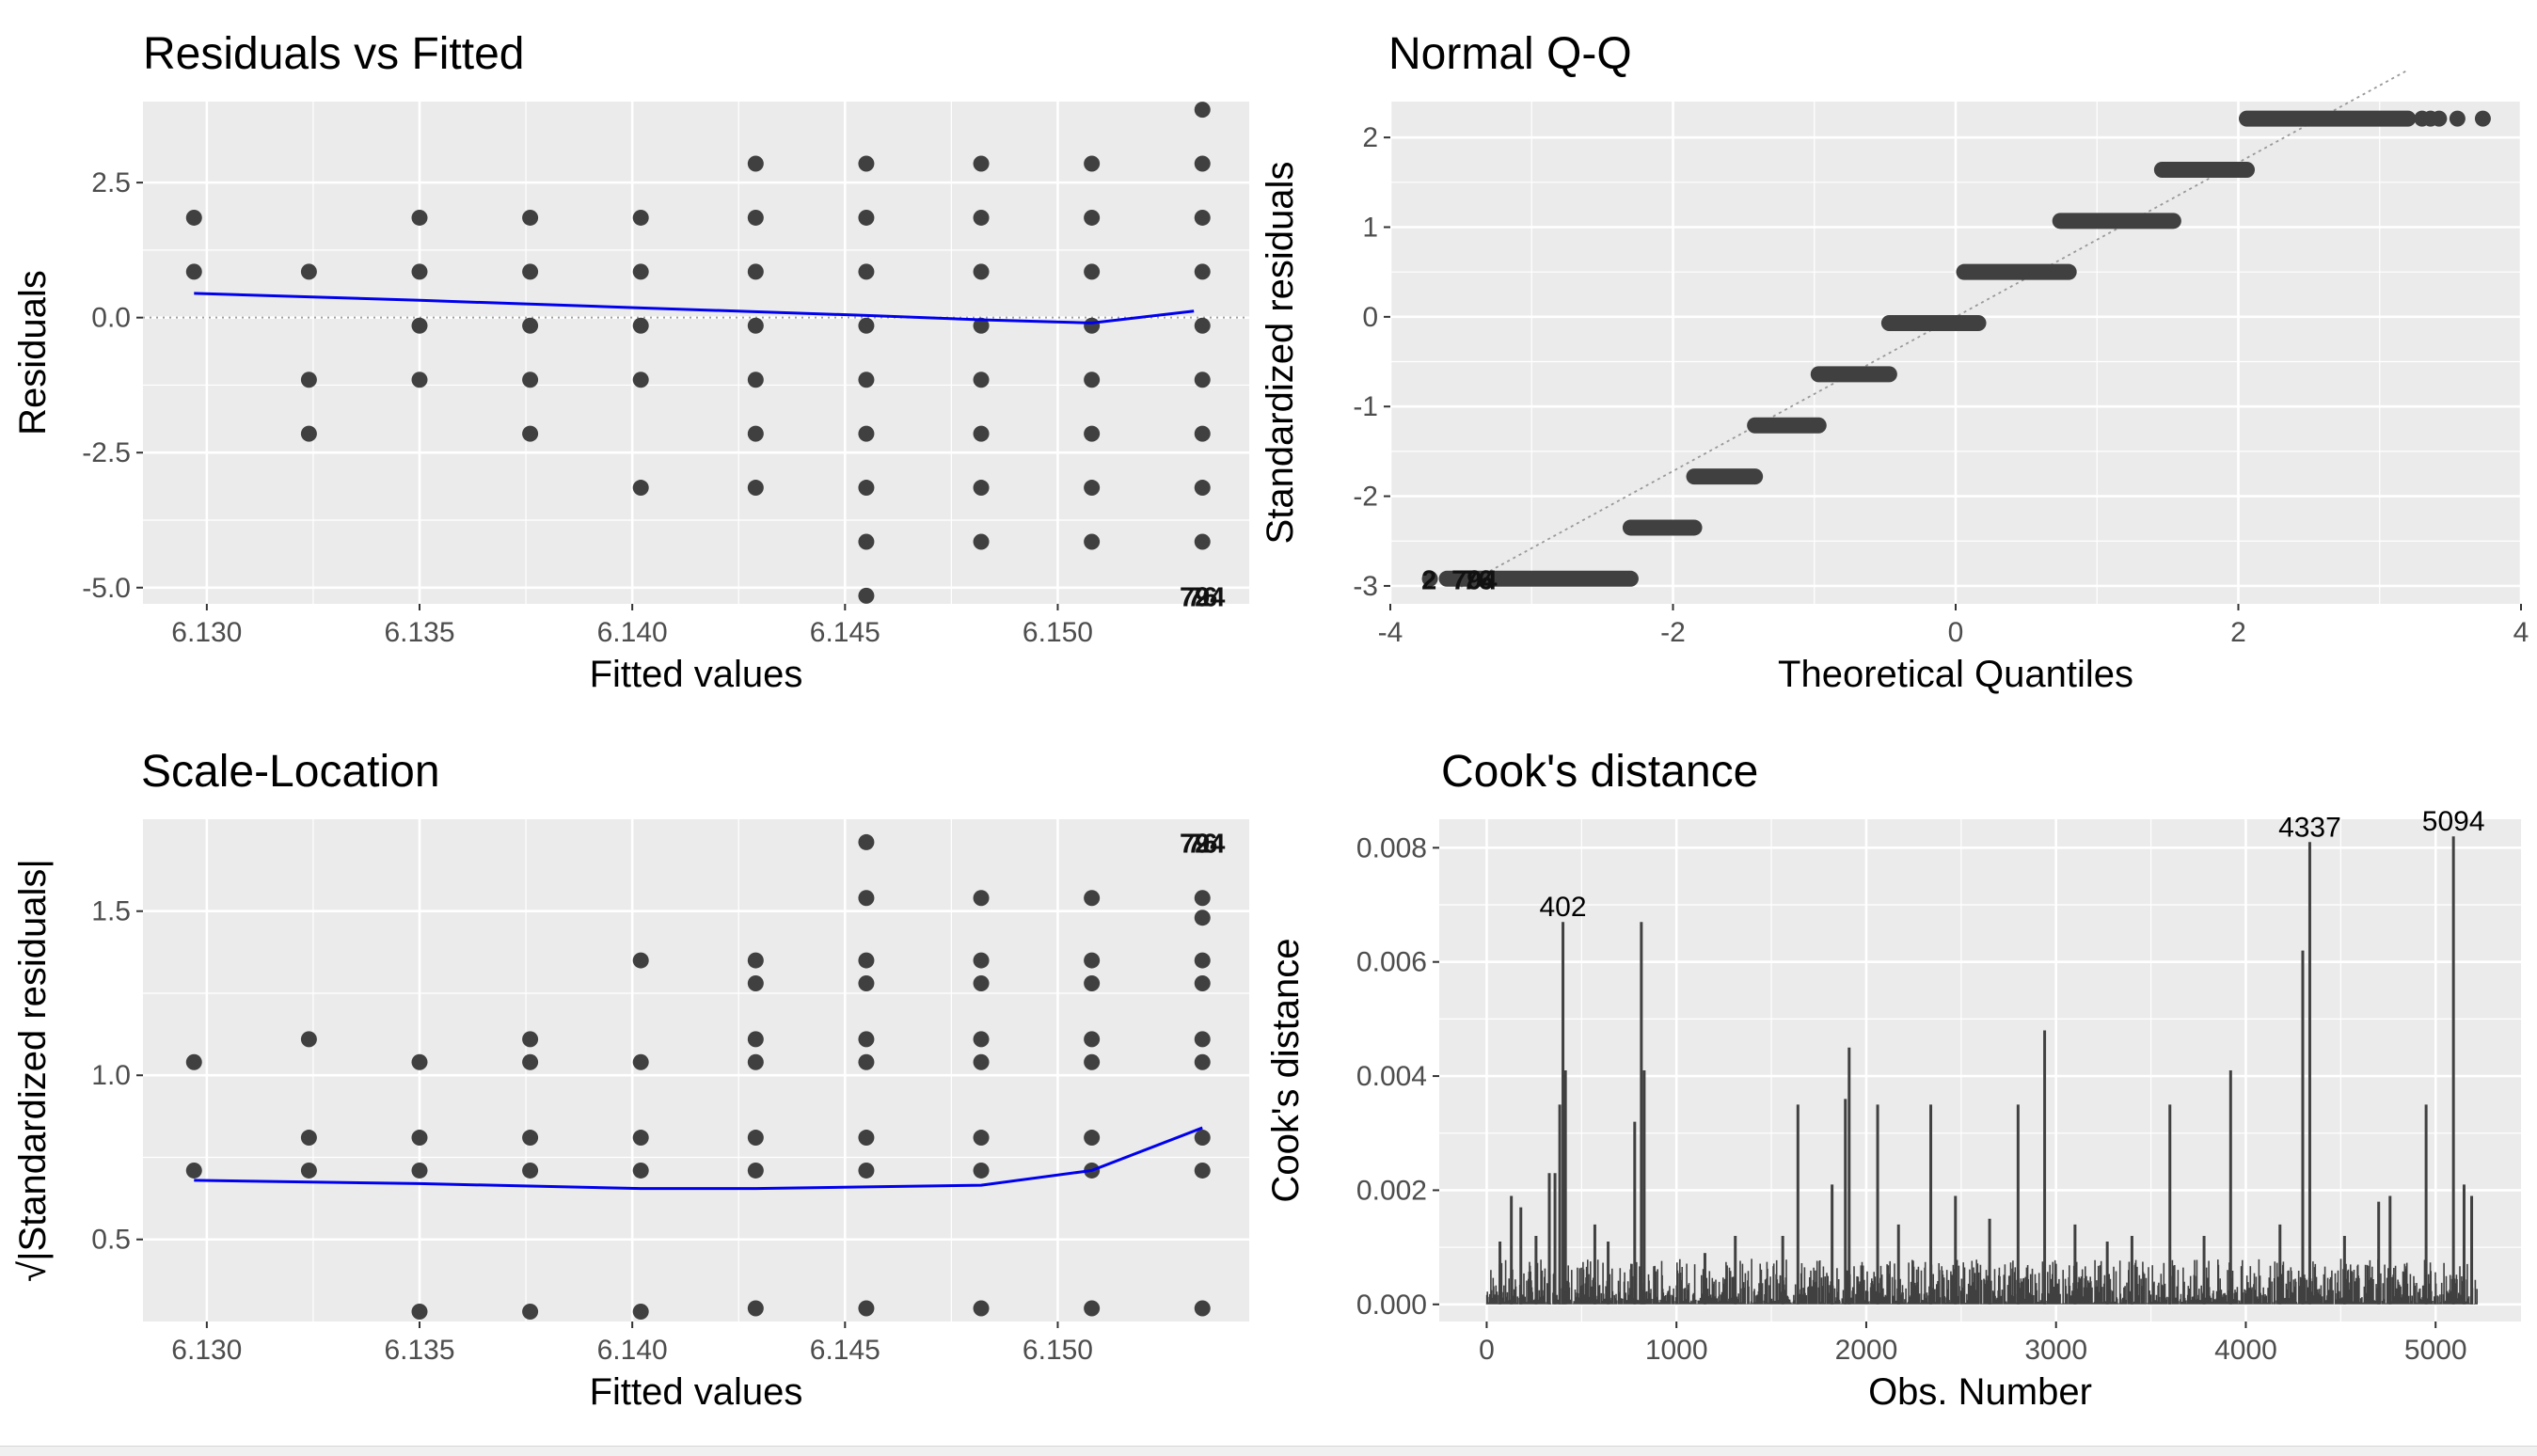  Describe the element at coordinates (1956, 632) in the screenshot. I see `x-tick-label: 0` at that location.